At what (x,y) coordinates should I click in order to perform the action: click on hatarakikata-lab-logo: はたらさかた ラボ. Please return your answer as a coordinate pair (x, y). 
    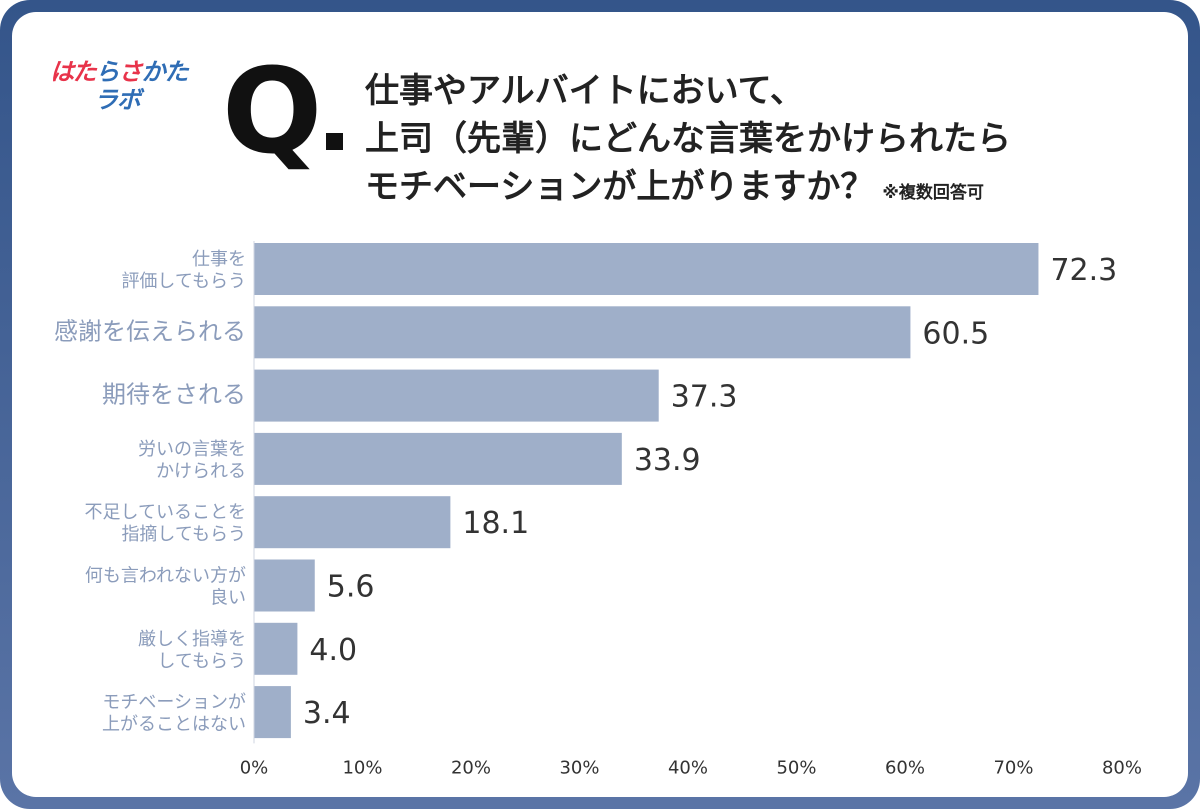
    Looking at the image, I should click on (130, 93).